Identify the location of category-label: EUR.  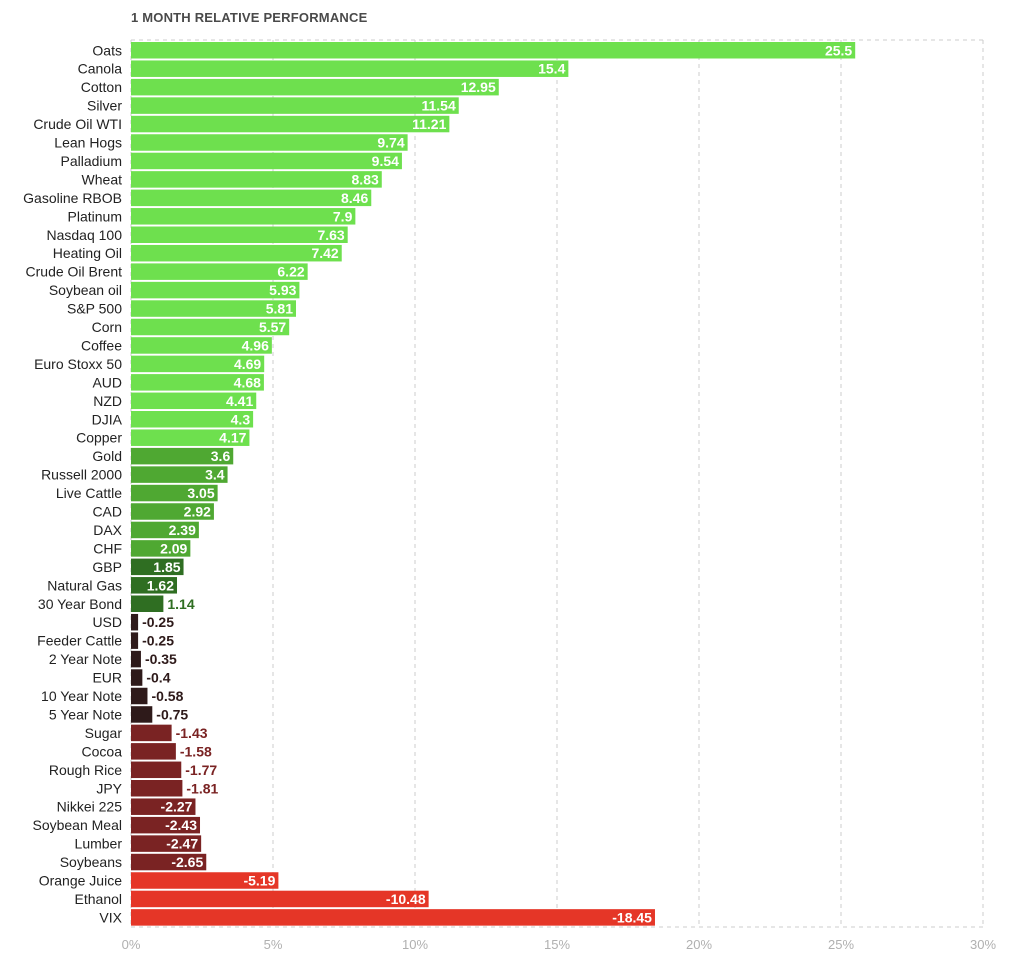
(107, 678).